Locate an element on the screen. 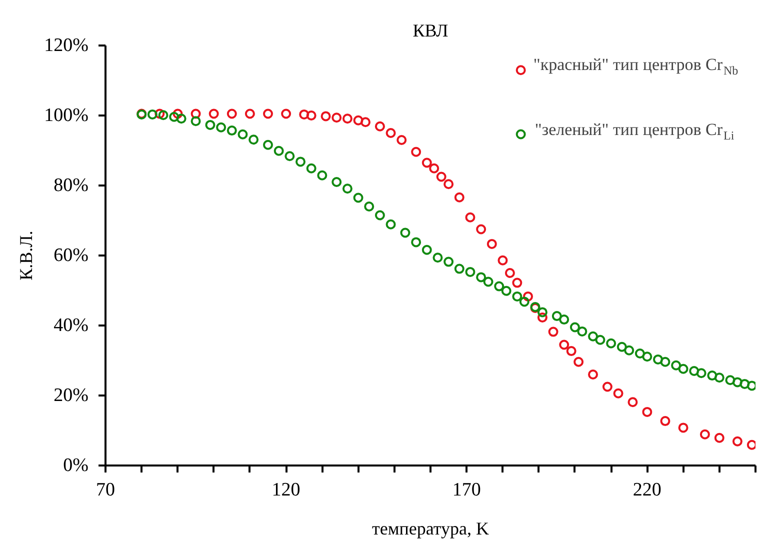 This screenshot has height=541, width=775. y-tick-label: 60% is located at coordinates (71, 255).